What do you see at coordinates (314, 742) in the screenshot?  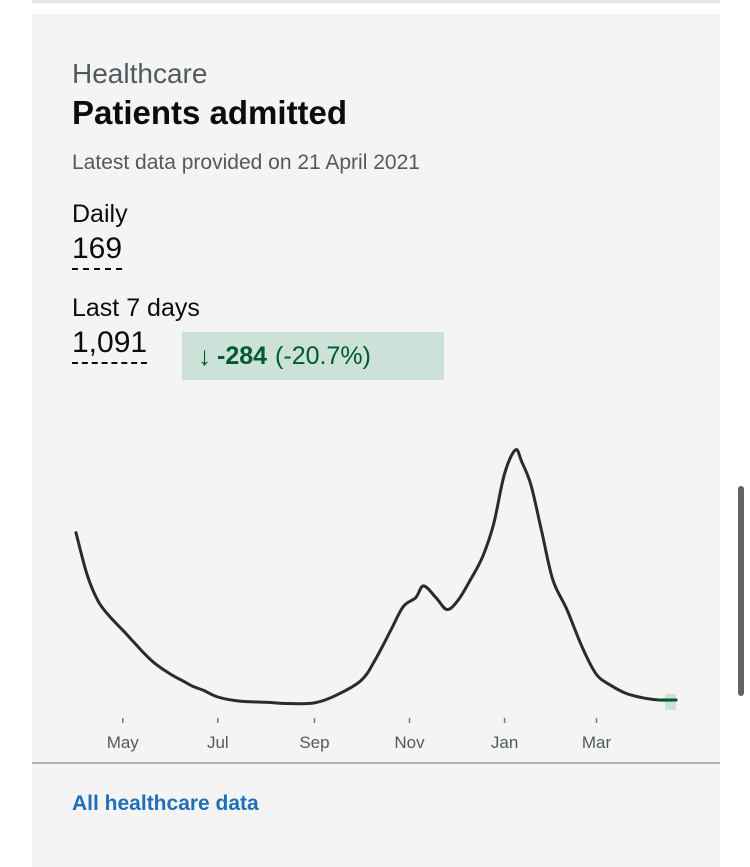 I see `x-tick-label-sep: Sep` at bounding box center [314, 742].